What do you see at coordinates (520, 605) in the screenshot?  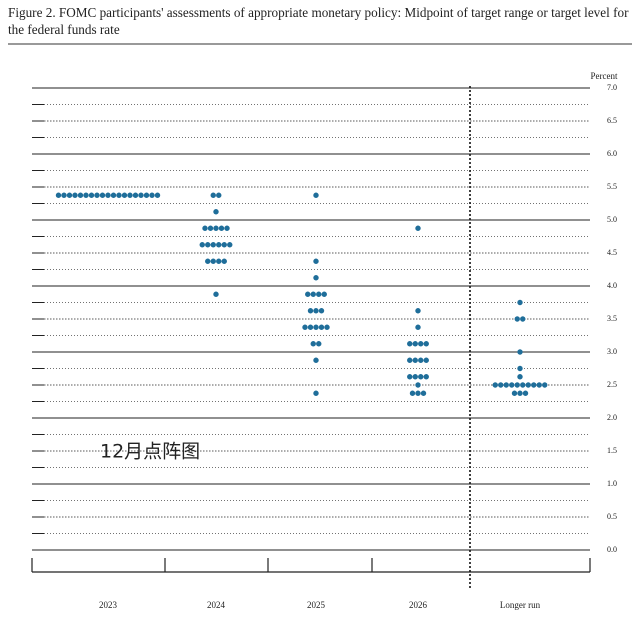 I see `x-tick-label: Longer run` at bounding box center [520, 605].